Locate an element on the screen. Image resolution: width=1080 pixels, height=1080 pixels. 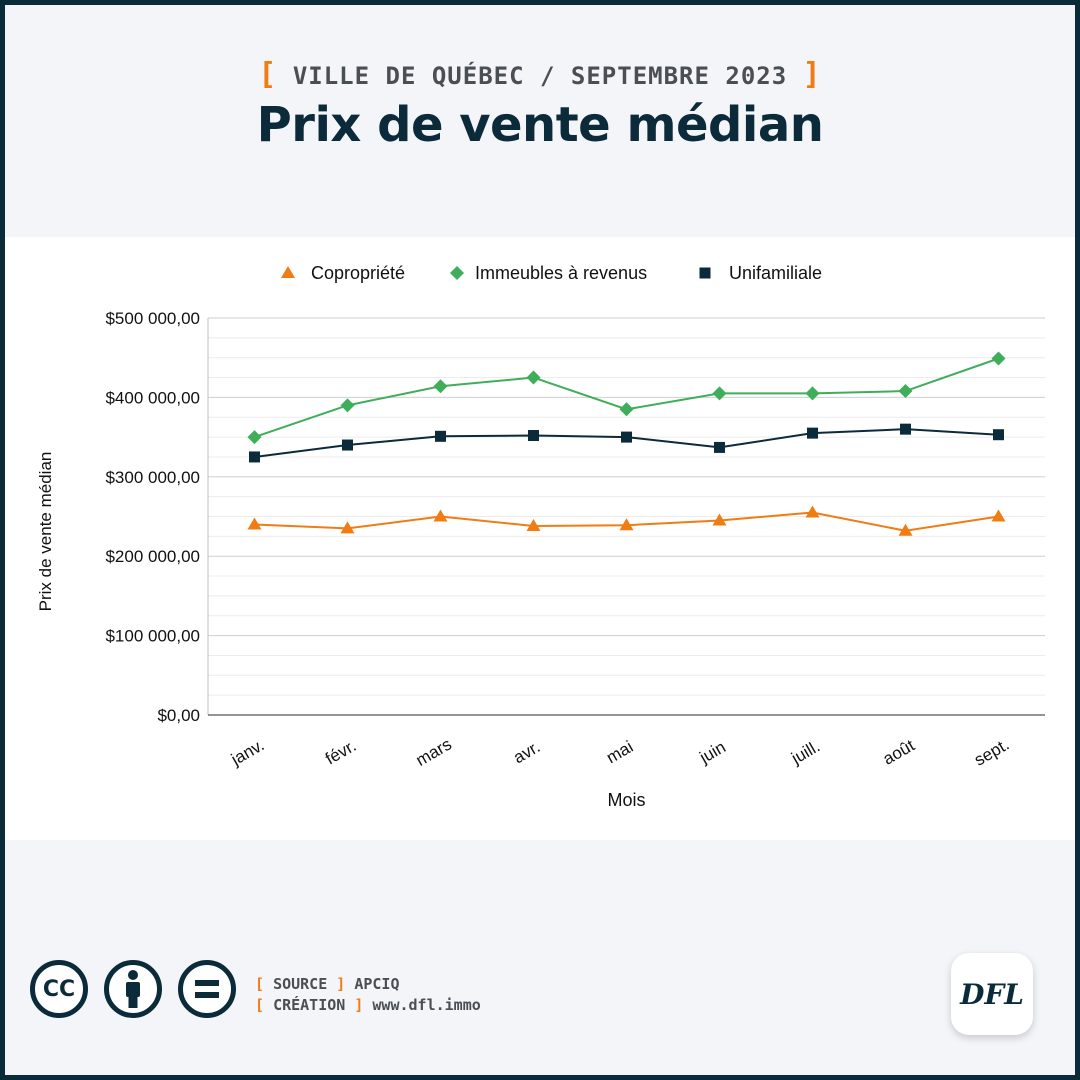
legend-label: Unifamiliale is located at coordinates (775, 273).